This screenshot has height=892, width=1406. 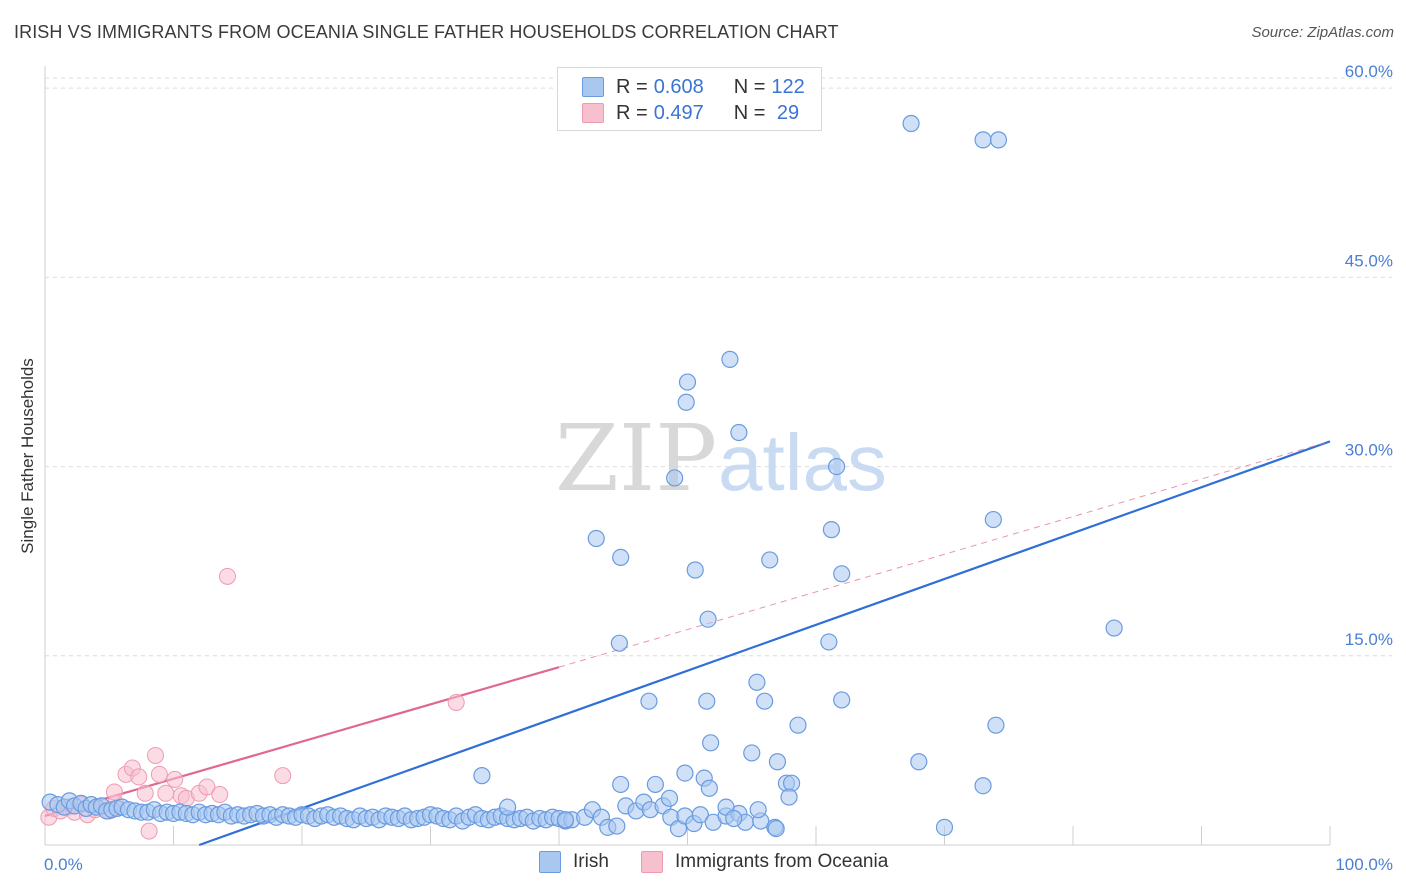 I want to click on legend-item-oceania: Immigrants from Oceania, so click(x=764, y=862).